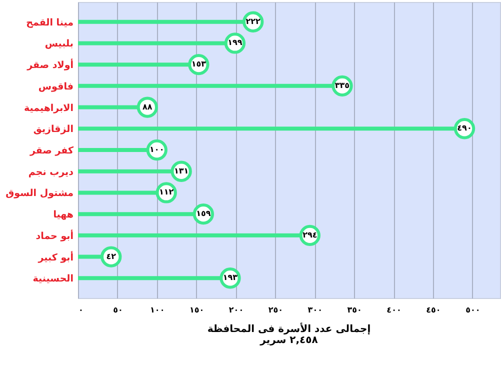 This screenshot has width=501, height=366. I want to click on x-tick-label: ٢٠٠, so click(236, 310).